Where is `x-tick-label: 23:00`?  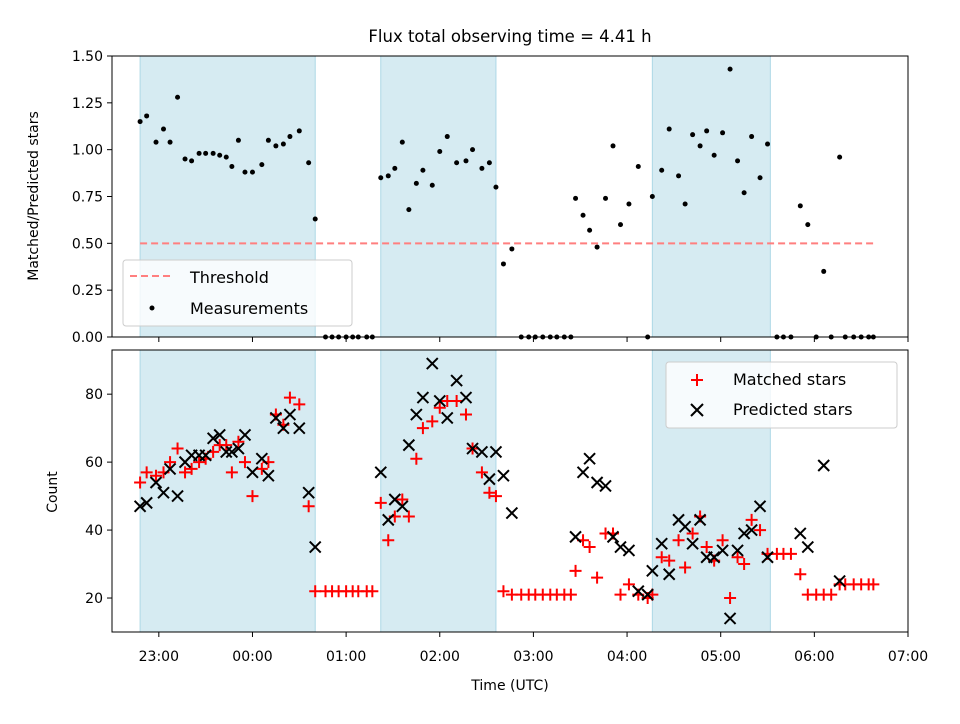 x-tick-label: 23:00 is located at coordinates (159, 657).